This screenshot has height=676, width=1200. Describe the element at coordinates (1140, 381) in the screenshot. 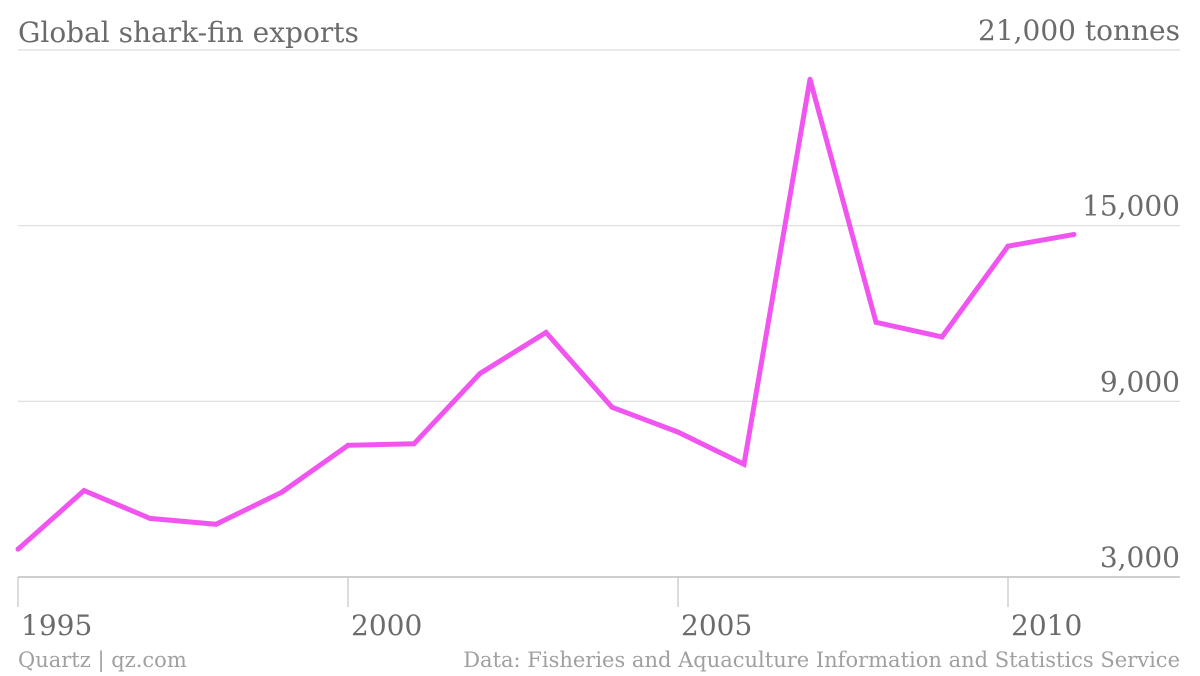

I see `y-tick-label: 9,000` at that location.